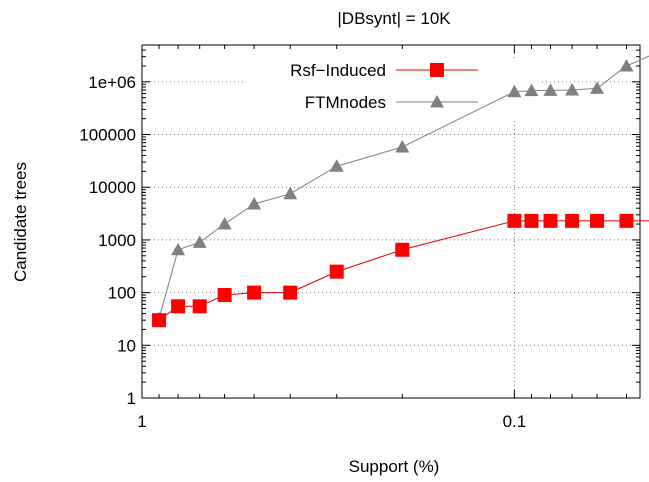 The height and width of the screenshot is (482, 649). What do you see at coordinates (131, 398) in the screenshot?
I see `y-tick-label: 1` at bounding box center [131, 398].